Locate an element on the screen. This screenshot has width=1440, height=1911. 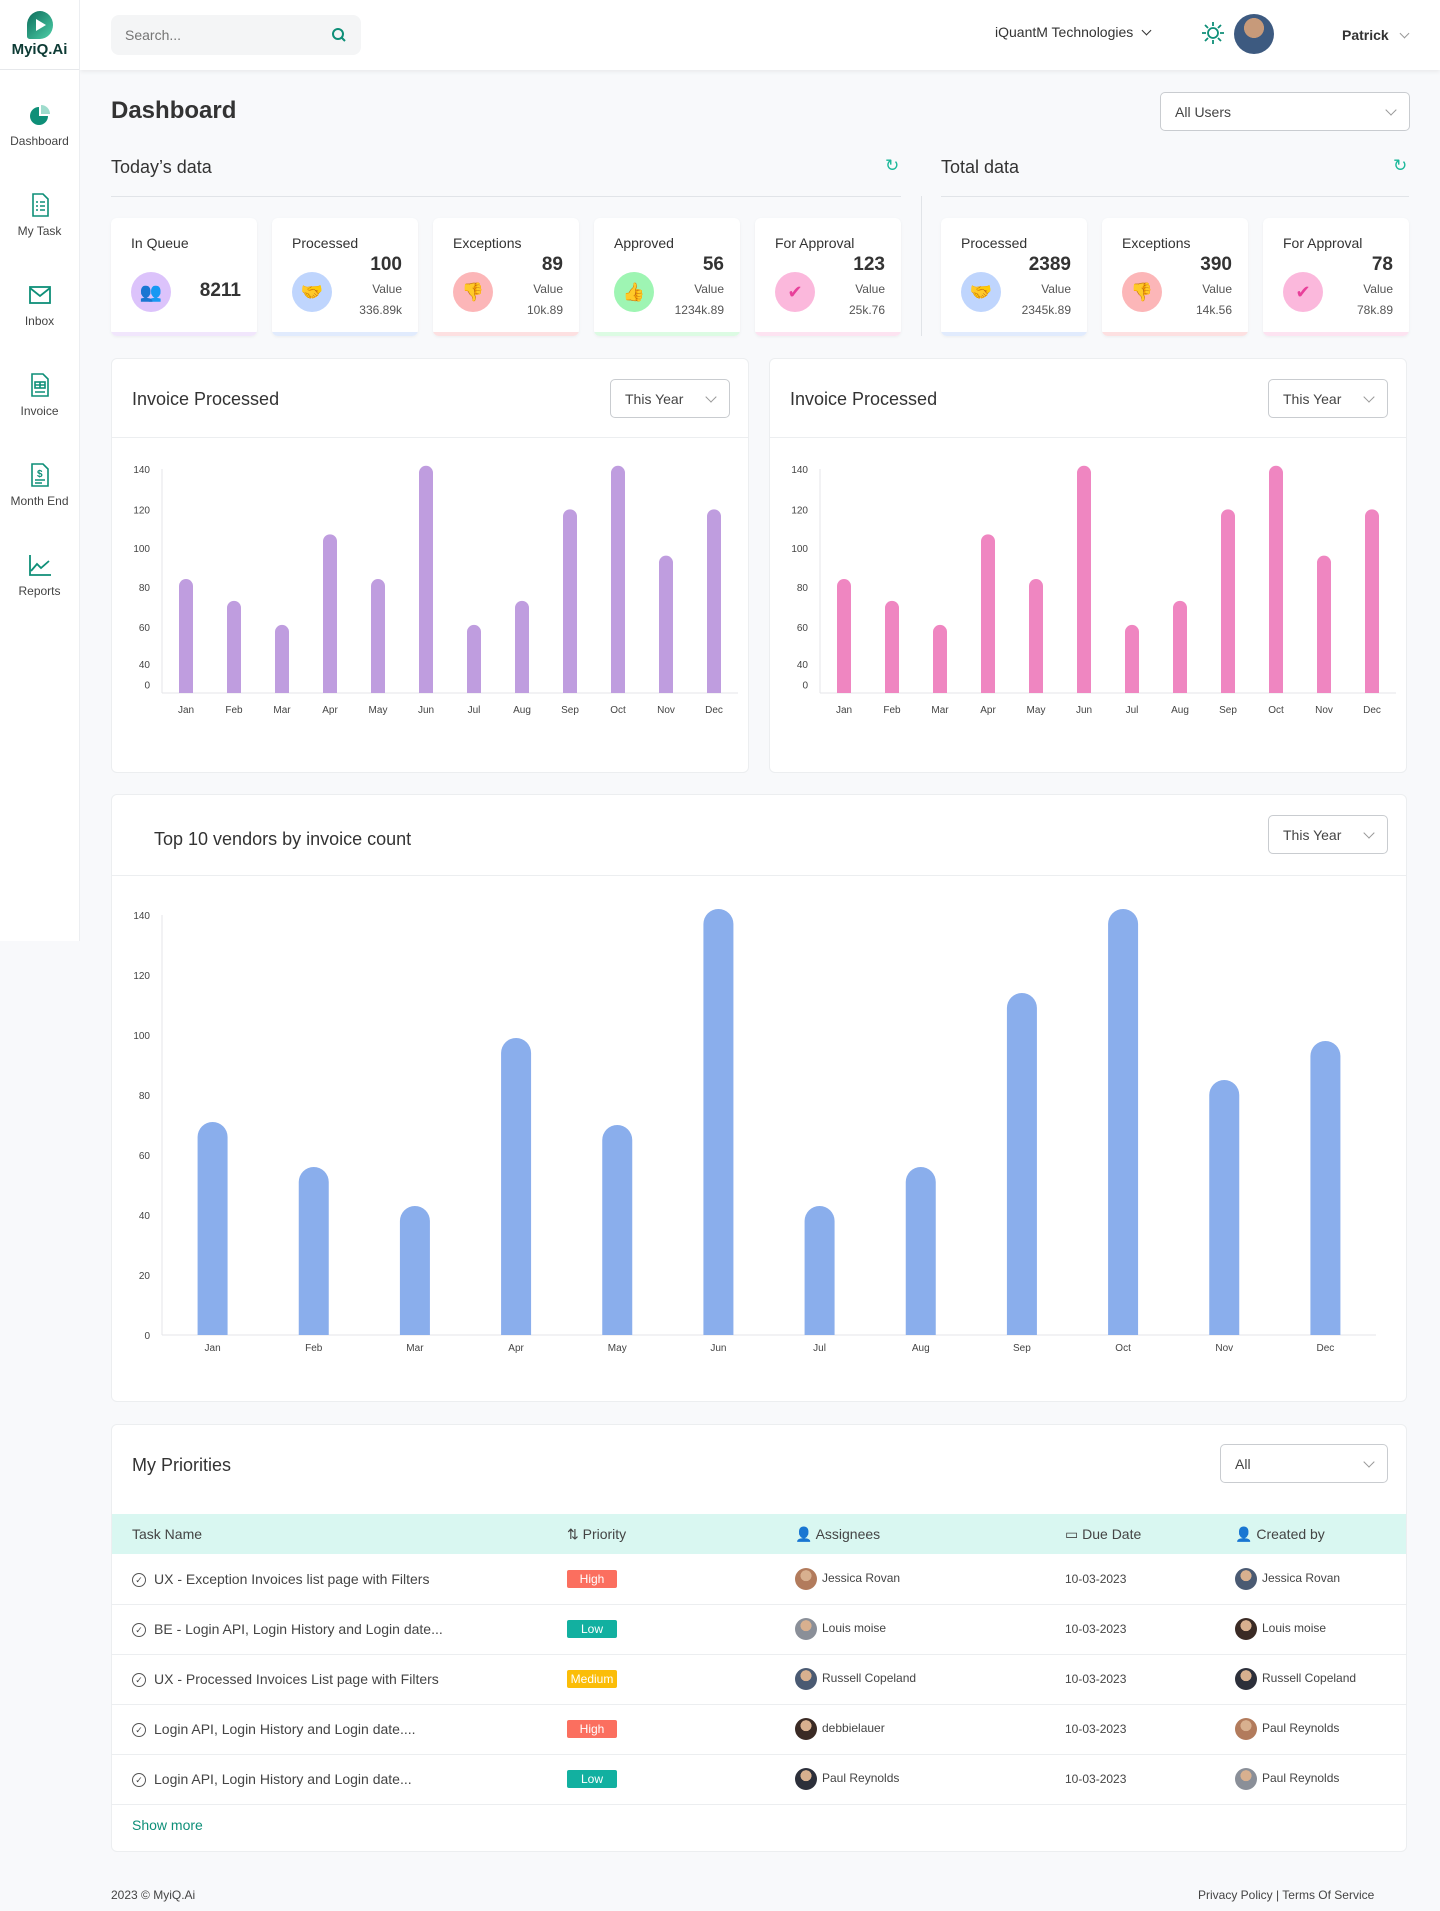
y-tick-label: 100 is located at coordinates (141, 1036).